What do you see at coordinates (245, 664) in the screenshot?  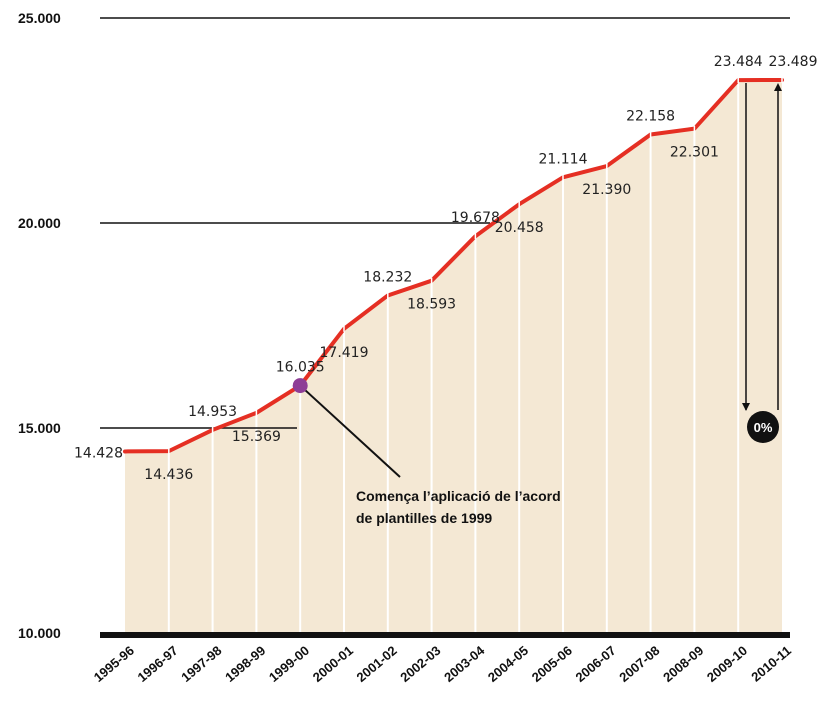 I see `x-tick-label: 1998-99` at bounding box center [245, 664].